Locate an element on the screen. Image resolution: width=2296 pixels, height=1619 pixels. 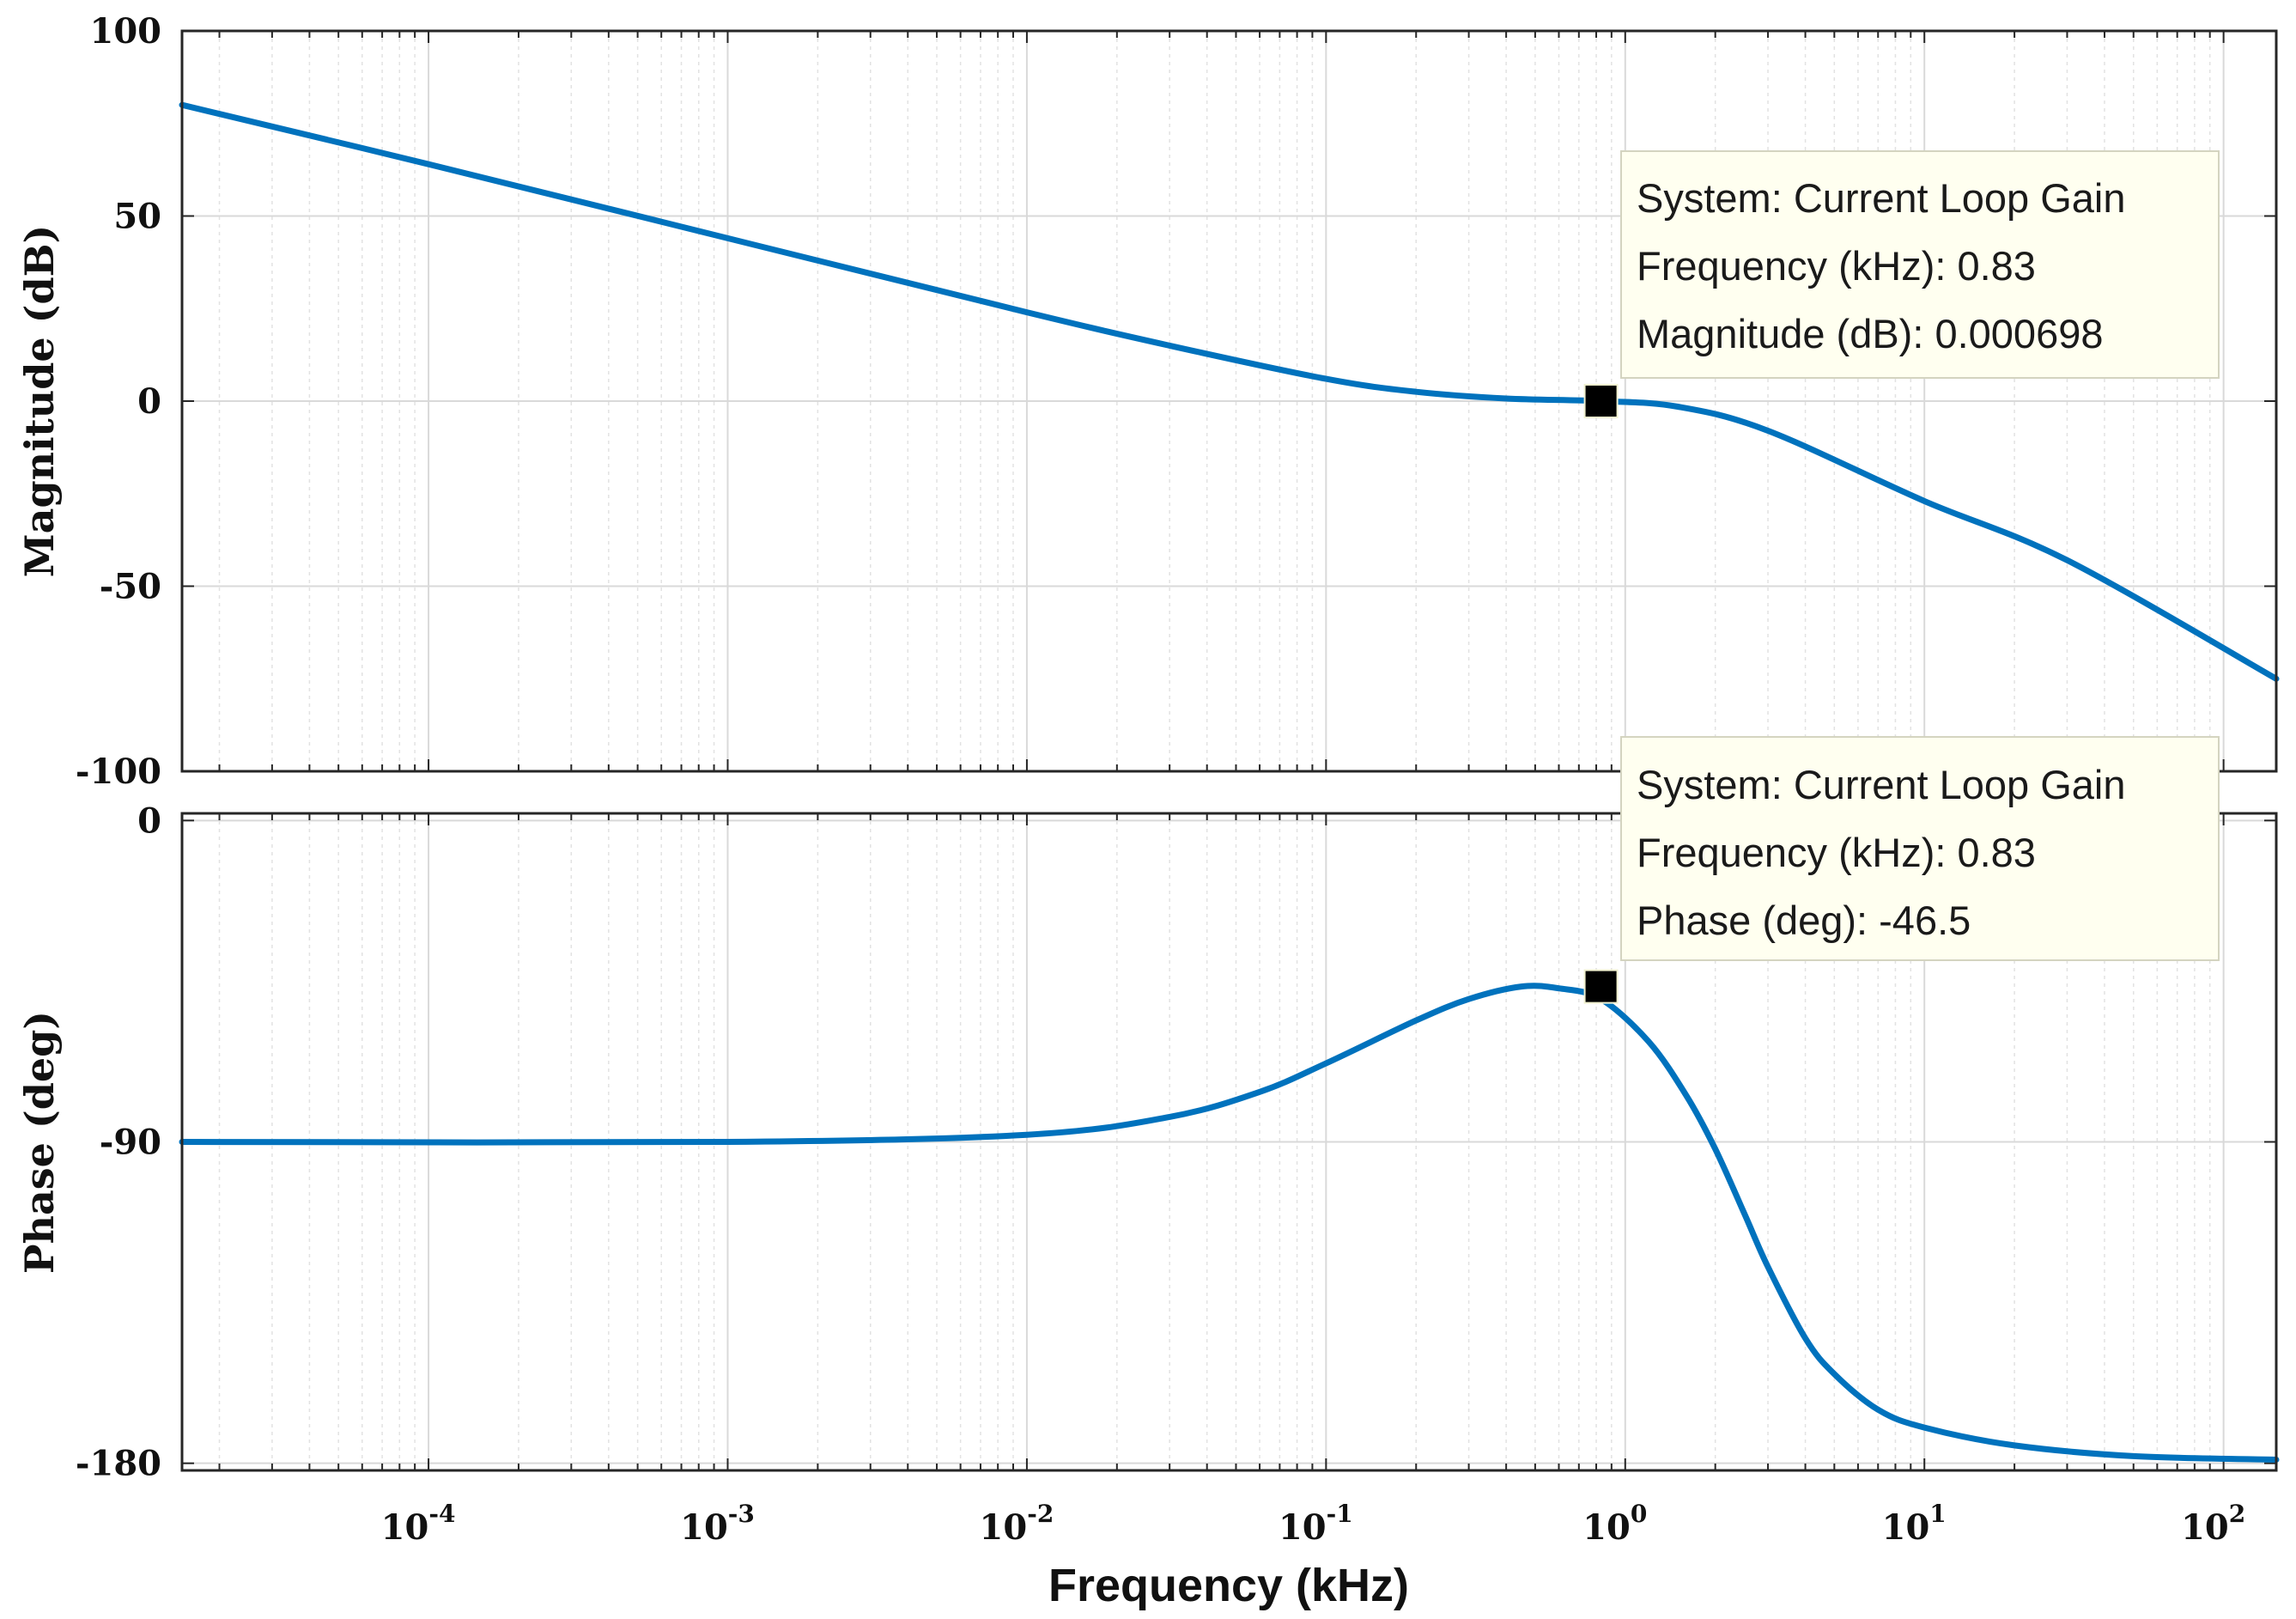
magnitude-ytick-label: -50 is located at coordinates (130, 587).